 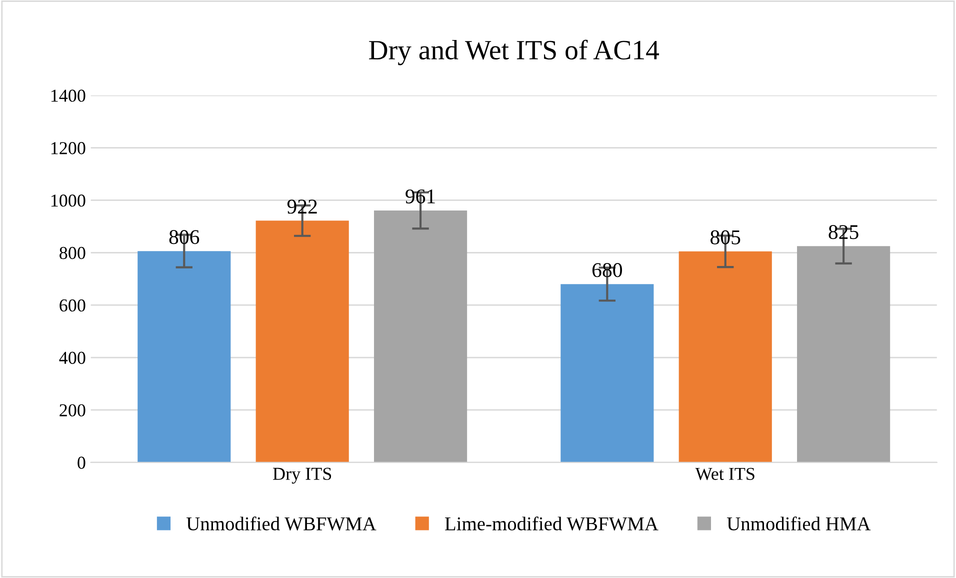 I want to click on legend-label: Unmodified WBFWMA, so click(x=281, y=523).